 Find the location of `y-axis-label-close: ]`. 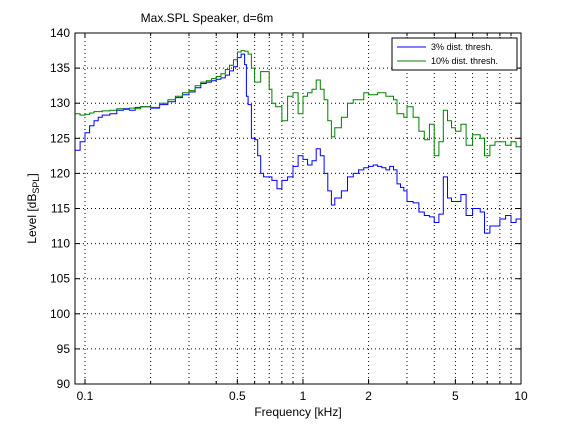

y-axis-label-close: ] is located at coordinates (32, 174).